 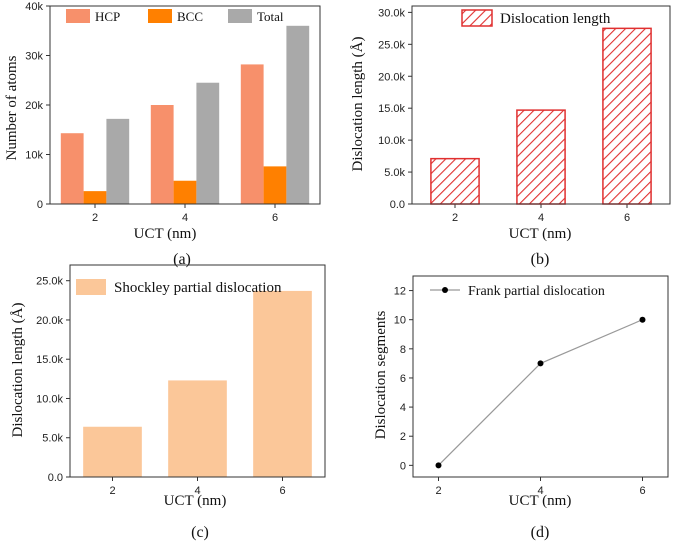 I want to click on panel-a-xtick-label: 2, so click(x=95, y=218).